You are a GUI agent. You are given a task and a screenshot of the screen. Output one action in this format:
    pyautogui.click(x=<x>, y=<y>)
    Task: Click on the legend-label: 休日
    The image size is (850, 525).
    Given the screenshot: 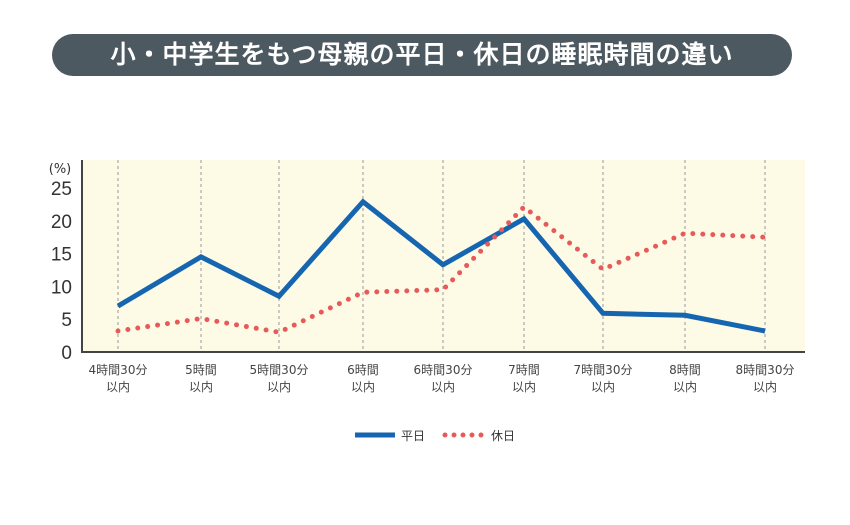 What is the action you would take?
    pyautogui.click(x=503, y=436)
    